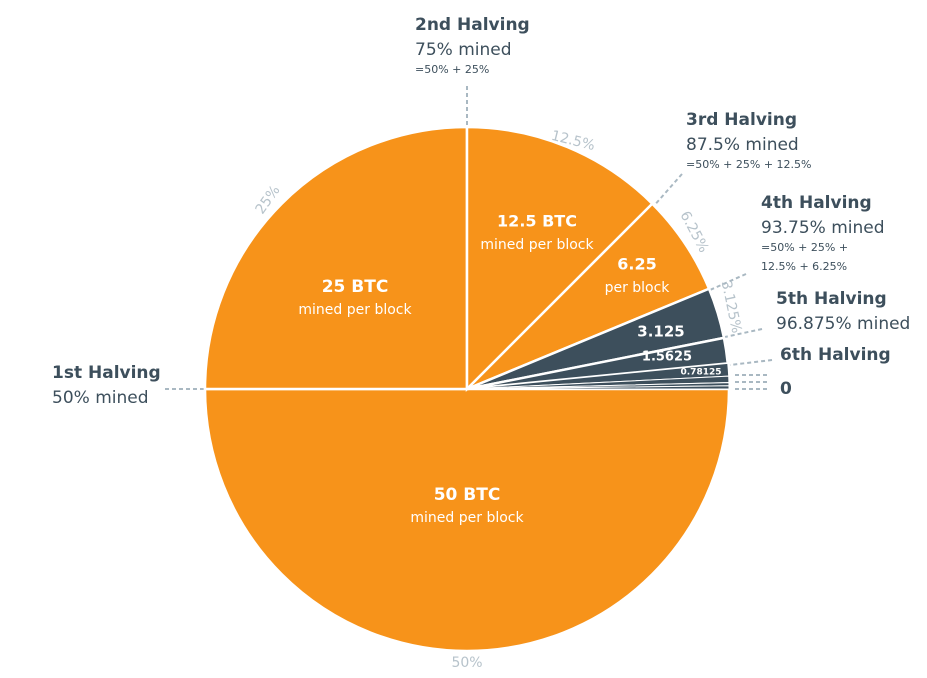  I want to click on annotation-formula: =50% + 25% +, so click(804, 247).